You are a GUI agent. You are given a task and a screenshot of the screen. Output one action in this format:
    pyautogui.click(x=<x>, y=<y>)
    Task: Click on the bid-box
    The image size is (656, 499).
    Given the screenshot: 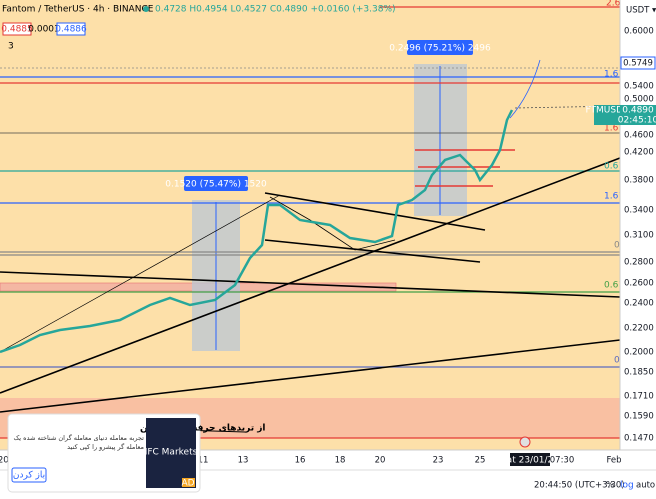 What is the action you would take?
    pyautogui.click(x=17, y=29)
    